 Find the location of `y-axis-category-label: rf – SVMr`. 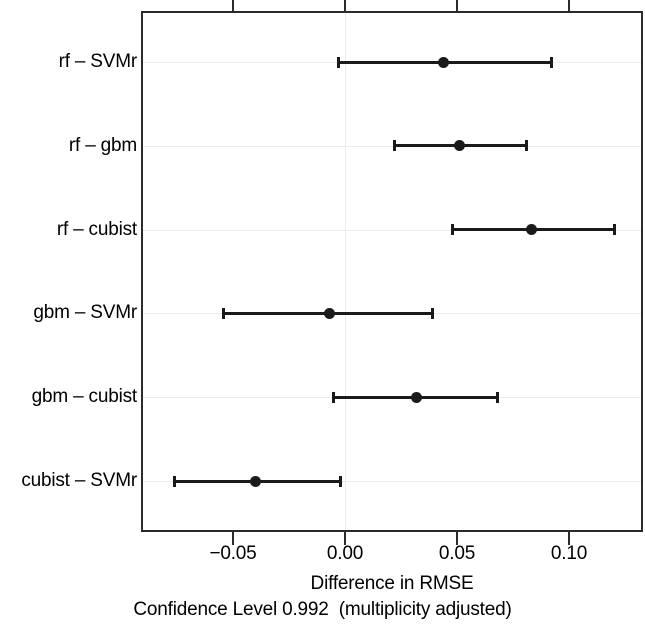

y-axis-category-label: rf – SVMr is located at coordinates (98, 61).